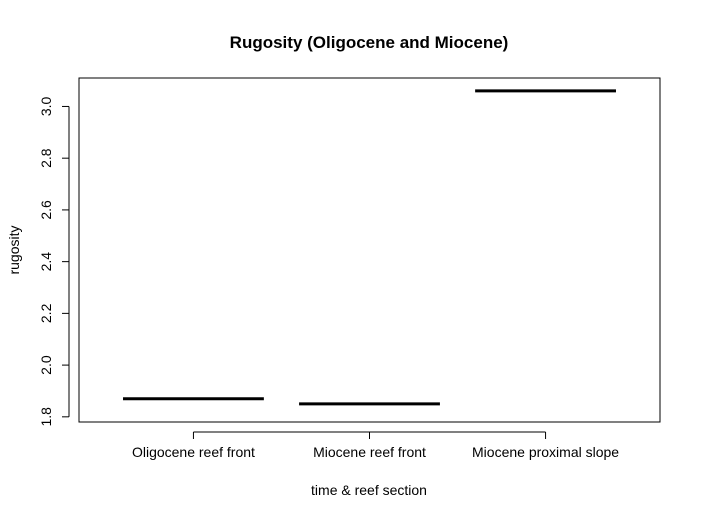 Image resolution: width=701 pixels, height=520 pixels. Describe the element at coordinates (46, 158) in the screenshot. I see `y-tick-label: 2.8` at that location.